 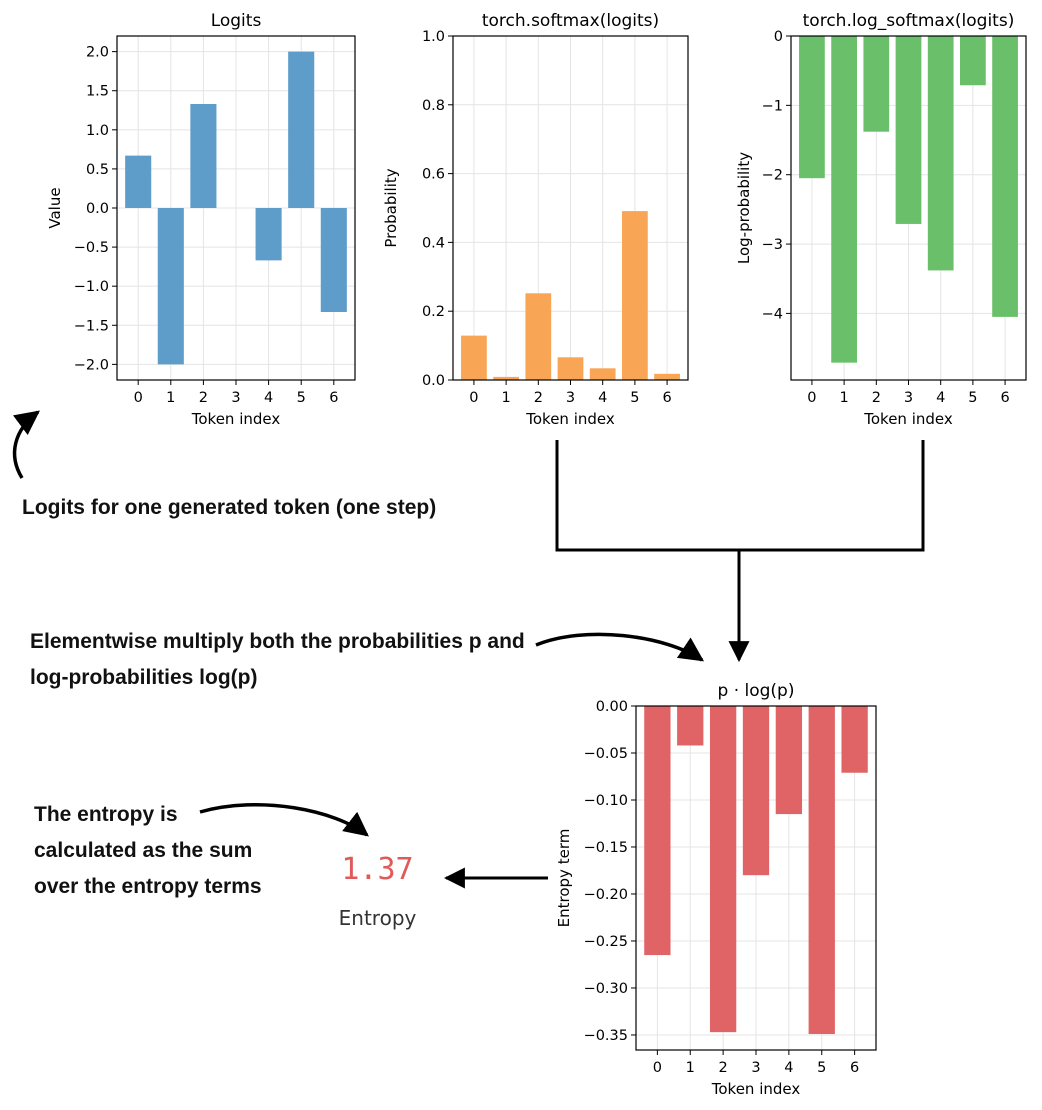 What do you see at coordinates (148, 886) in the screenshot?
I see `entropy-annotation-line: over the entropy terms` at bounding box center [148, 886].